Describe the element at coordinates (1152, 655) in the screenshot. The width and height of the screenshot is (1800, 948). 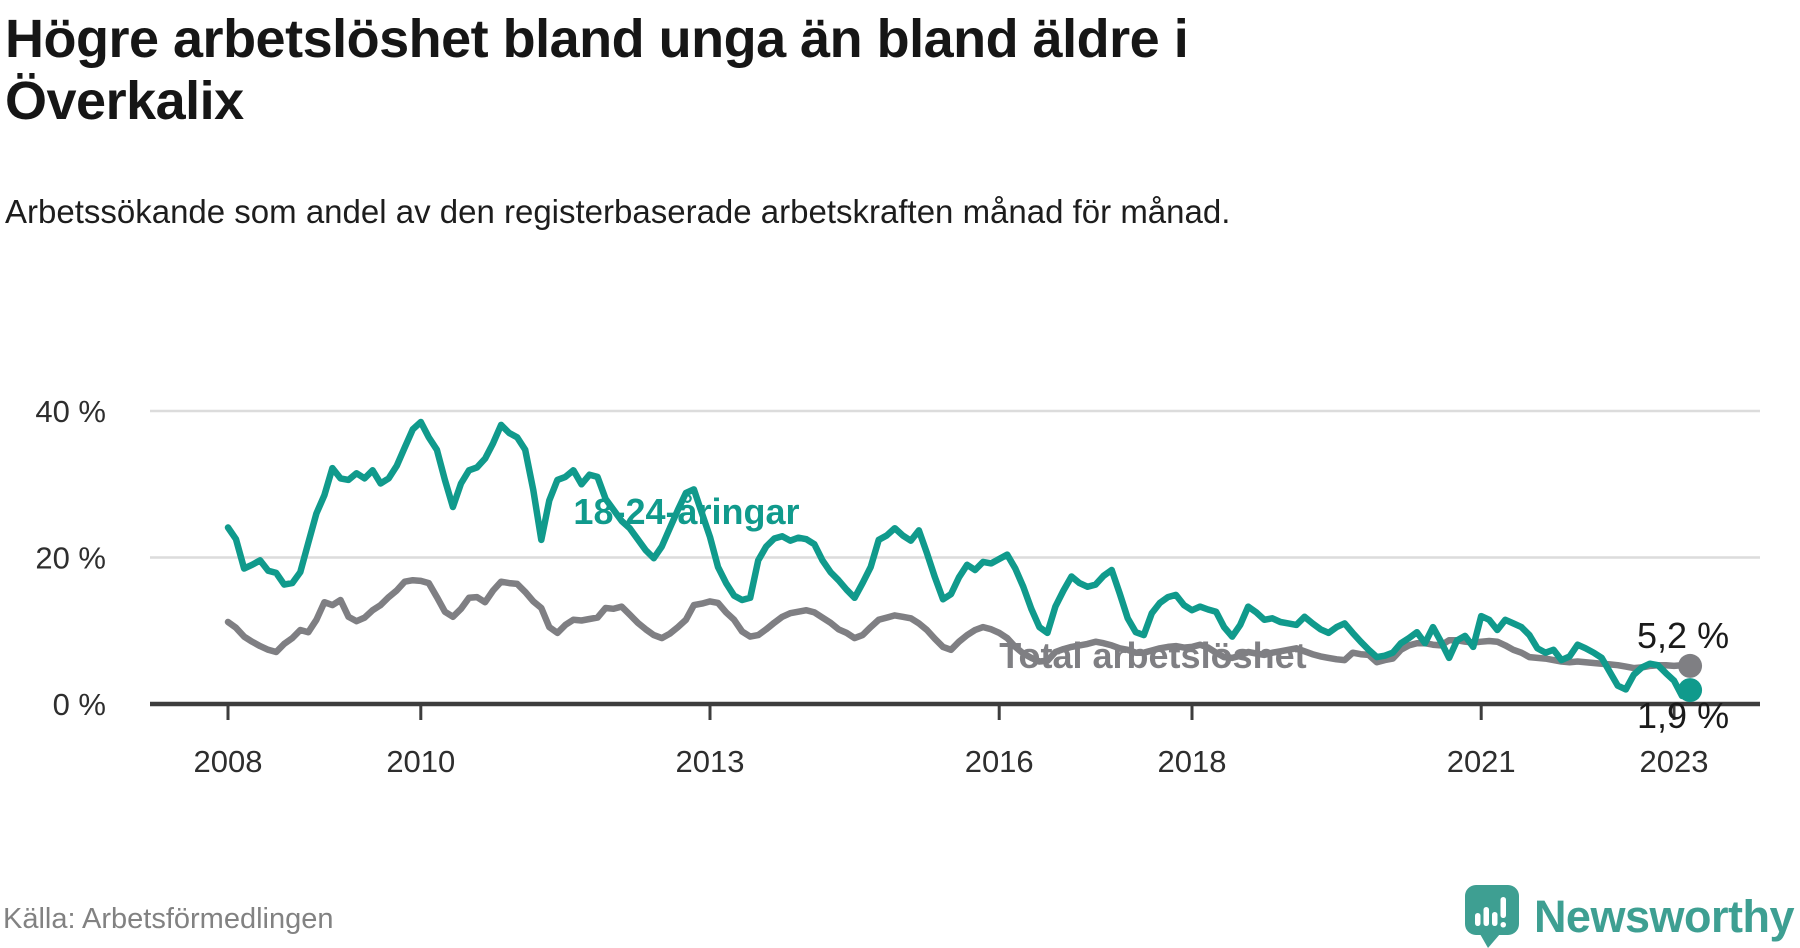
I see `series-label: Total arbetslöshet` at that location.